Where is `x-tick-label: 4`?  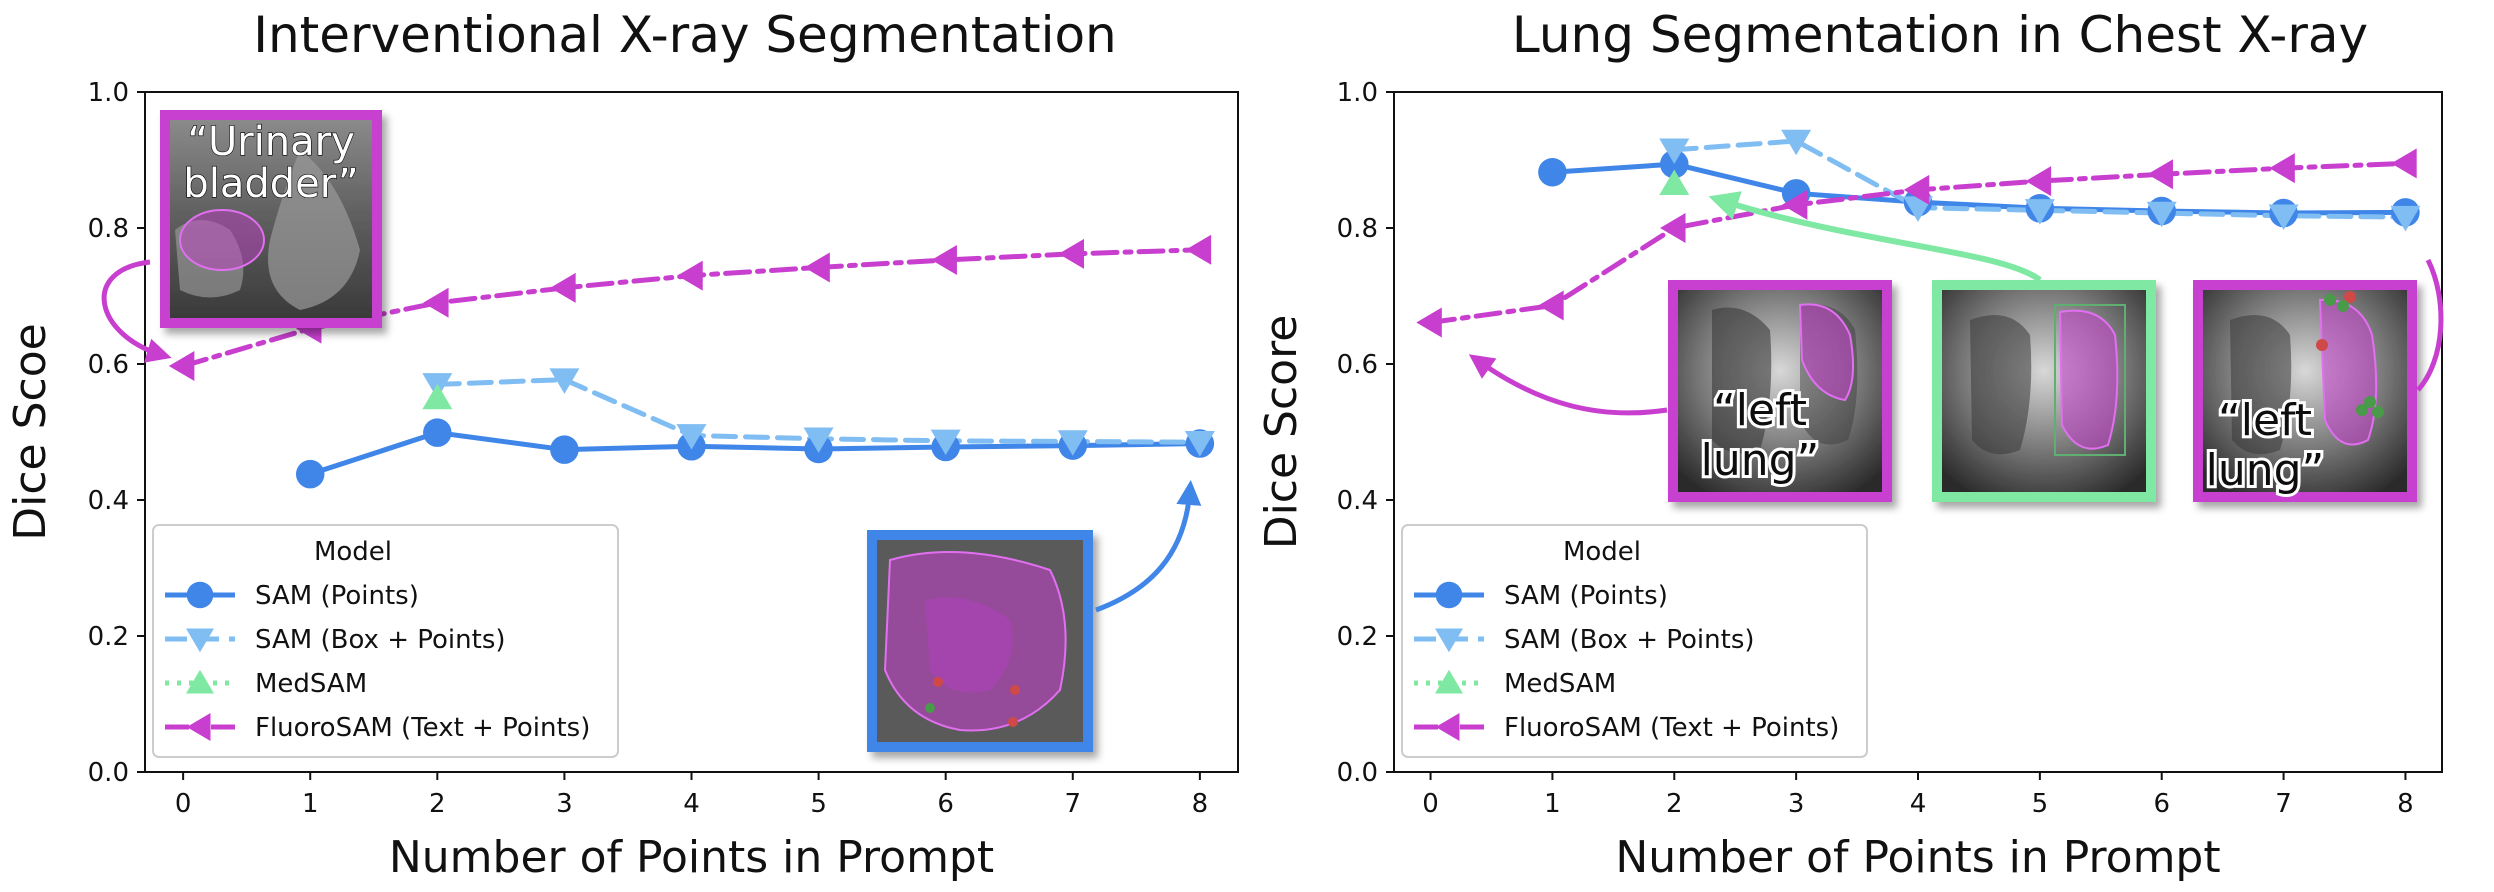
x-tick-label: 4 is located at coordinates (691, 804).